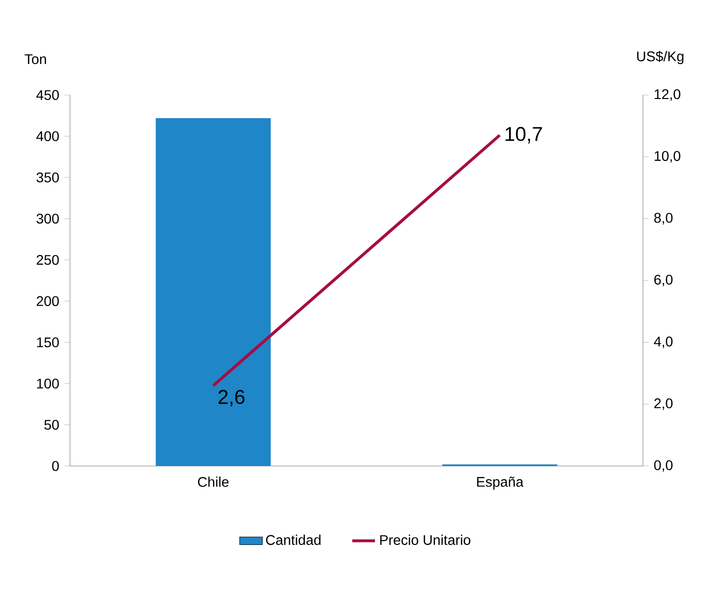 The width and height of the screenshot is (709, 592). I want to click on y2-tick-label: 12,0, so click(667, 95).